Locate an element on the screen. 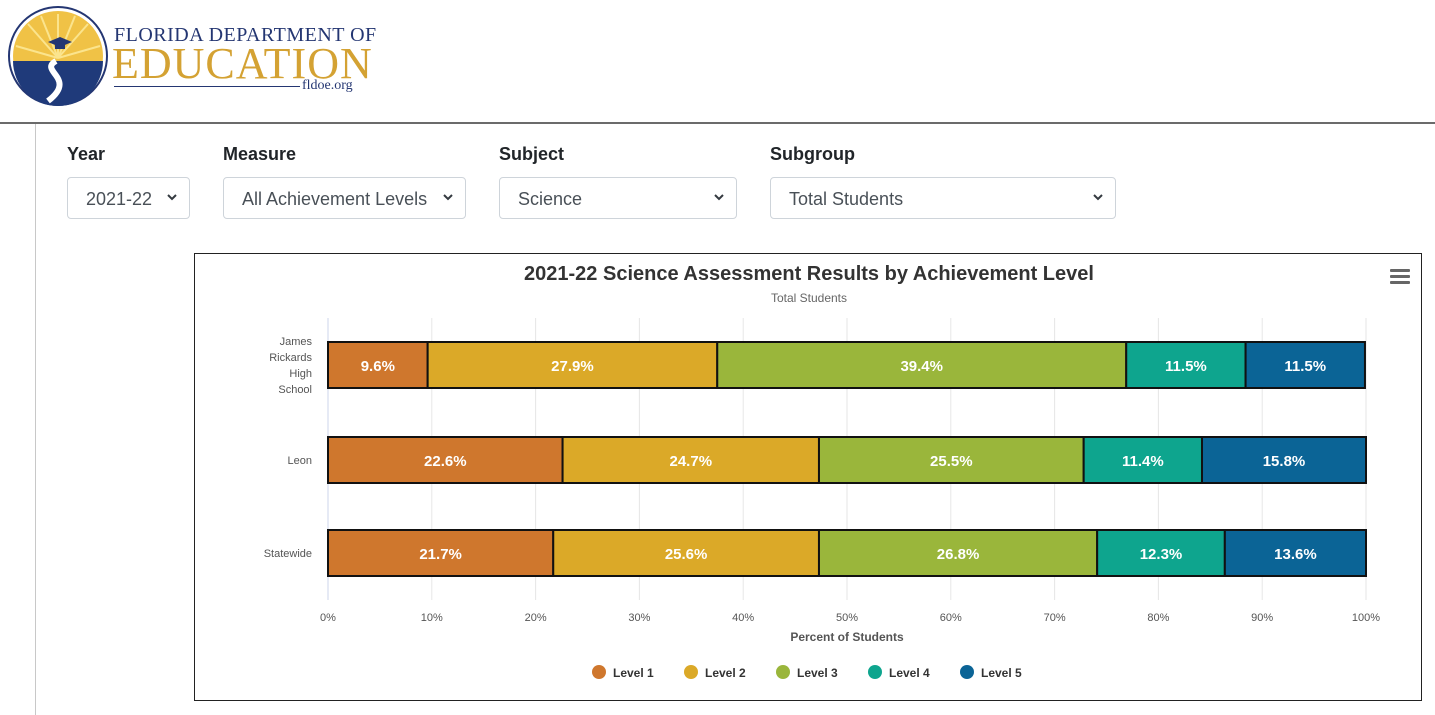 The image size is (1435, 715). legend-item: Level 5 is located at coordinates (991, 672).